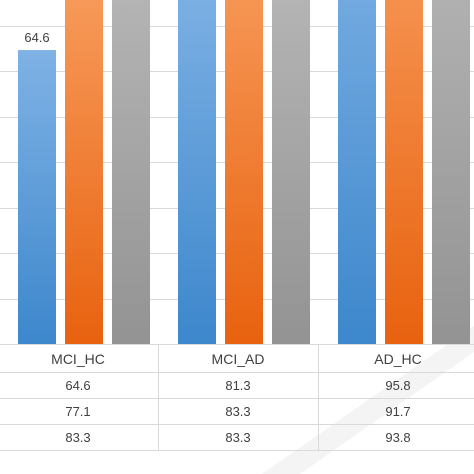  I want to click on watermark-band, so click(368, 400).